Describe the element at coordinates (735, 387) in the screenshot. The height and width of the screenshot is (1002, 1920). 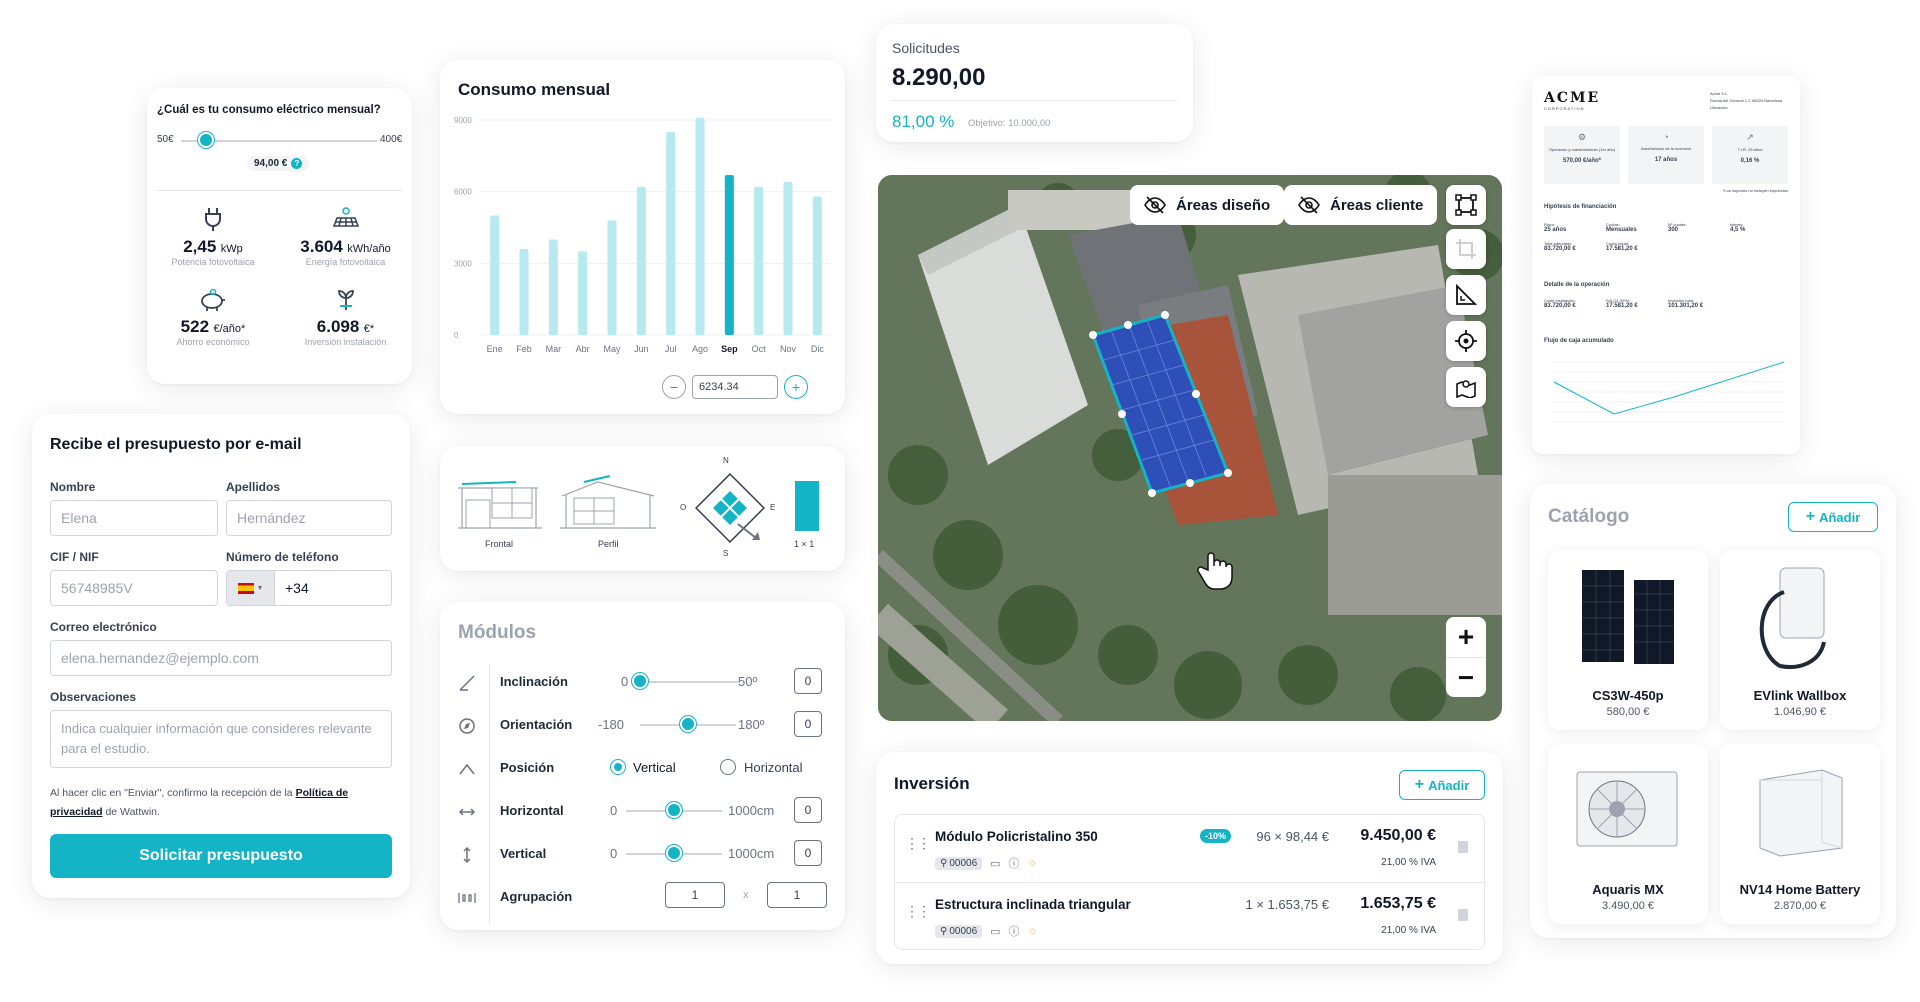
I see `consumption-input: 6234.34` at that location.